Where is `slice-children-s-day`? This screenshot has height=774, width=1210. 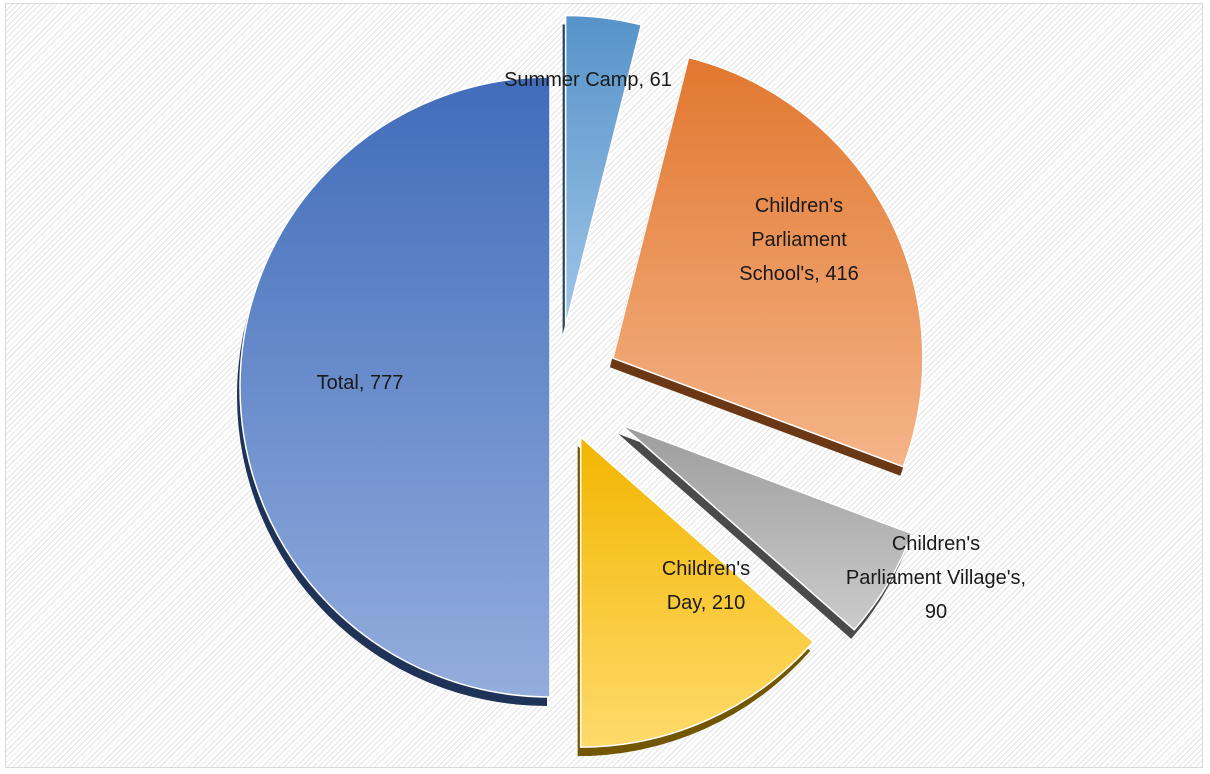
slice-children-s-day is located at coordinates (697, 591).